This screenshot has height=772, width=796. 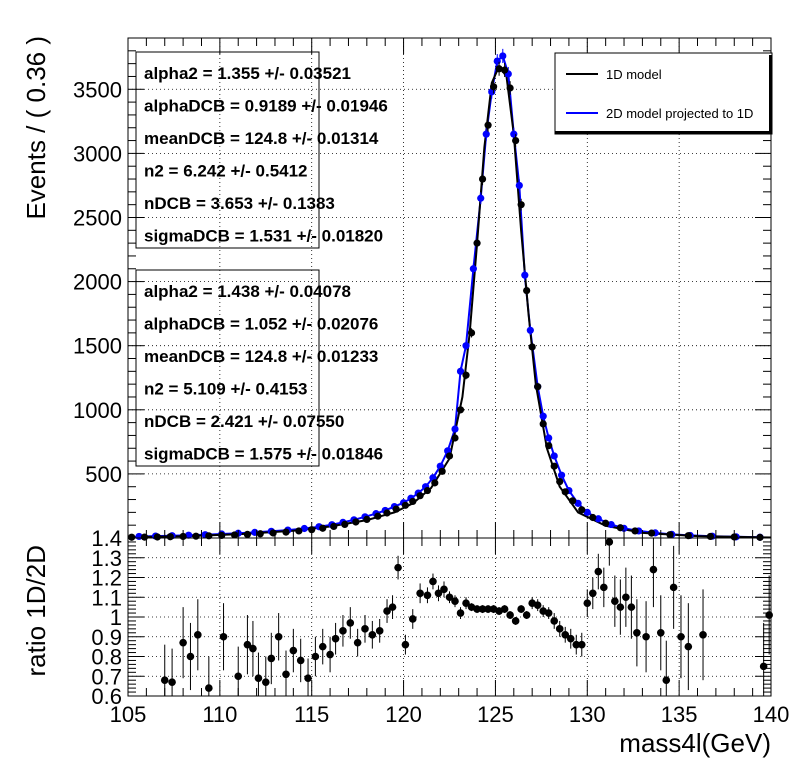 I want to click on main-ytick-labels: 500 1000 1500 2000 2500 3000 3500, so click(x=97, y=282).